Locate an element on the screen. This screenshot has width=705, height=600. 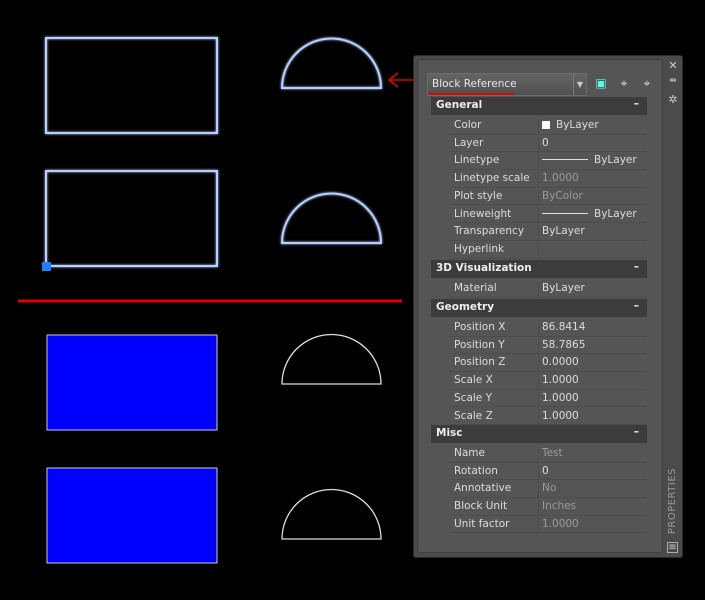
section-title: 3D Visualization is located at coordinates (484, 268).